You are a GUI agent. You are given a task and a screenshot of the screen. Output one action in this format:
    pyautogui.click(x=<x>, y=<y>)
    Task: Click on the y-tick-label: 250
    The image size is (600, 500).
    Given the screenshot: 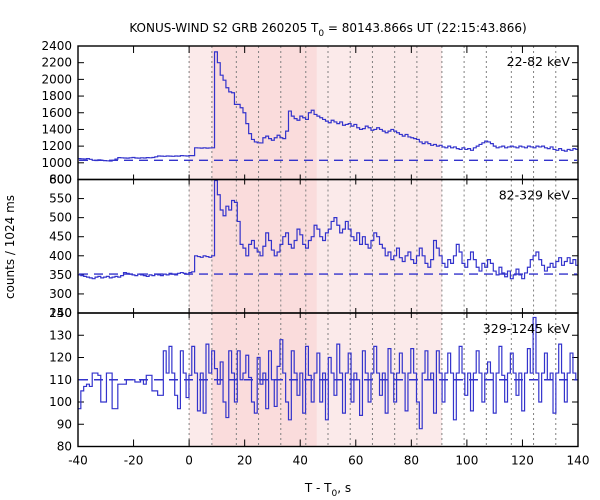 What is the action you would take?
    pyautogui.click(x=60, y=313)
    